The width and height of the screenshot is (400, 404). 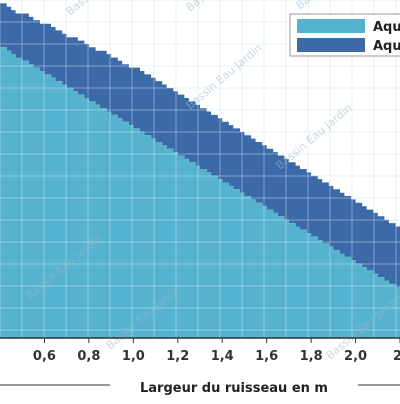 I want to click on legend-label-series-1: Aqu, so click(x=386, y=27).